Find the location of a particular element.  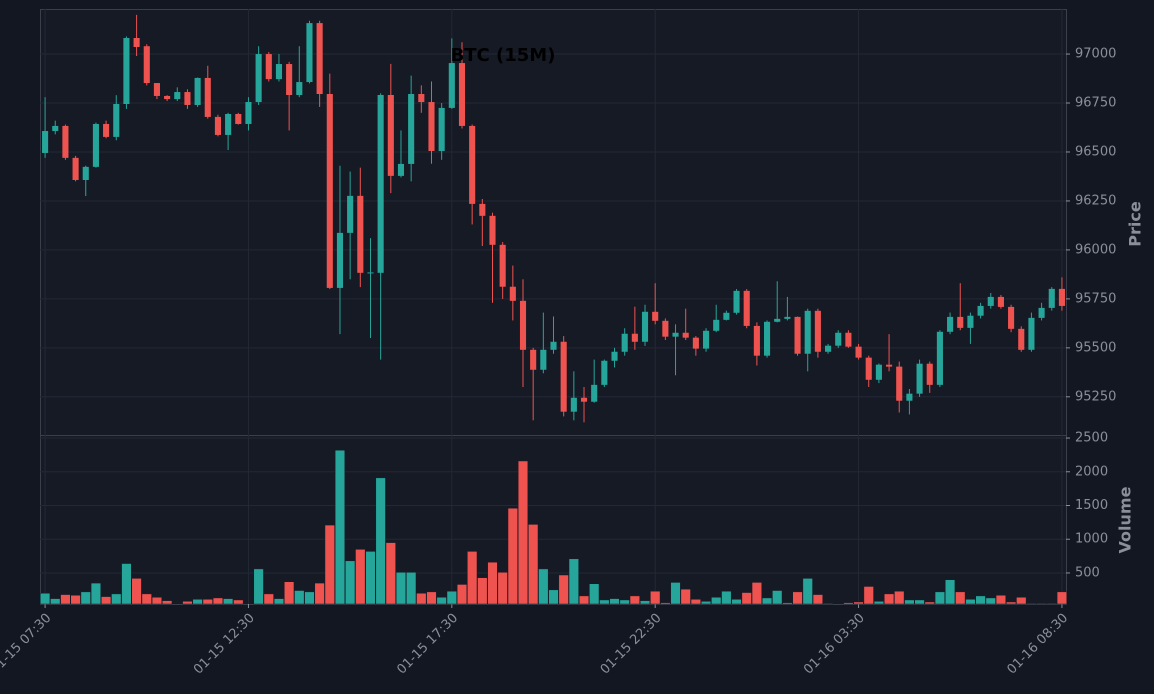

y-tick-label: 96750 is located at coordinates (1095, 103).